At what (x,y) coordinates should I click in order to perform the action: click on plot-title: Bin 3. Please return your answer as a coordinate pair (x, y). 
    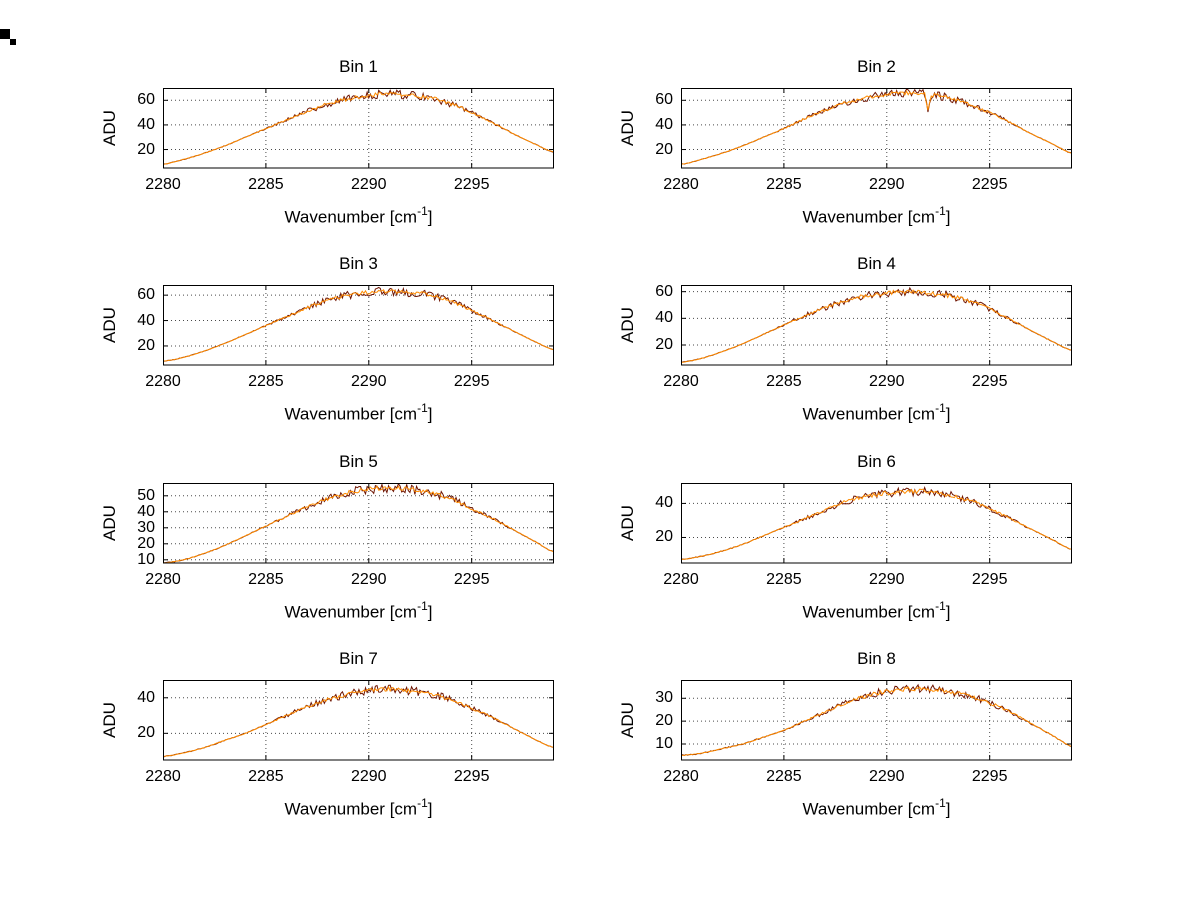
    Looking at the image, I should click on (358, 263).